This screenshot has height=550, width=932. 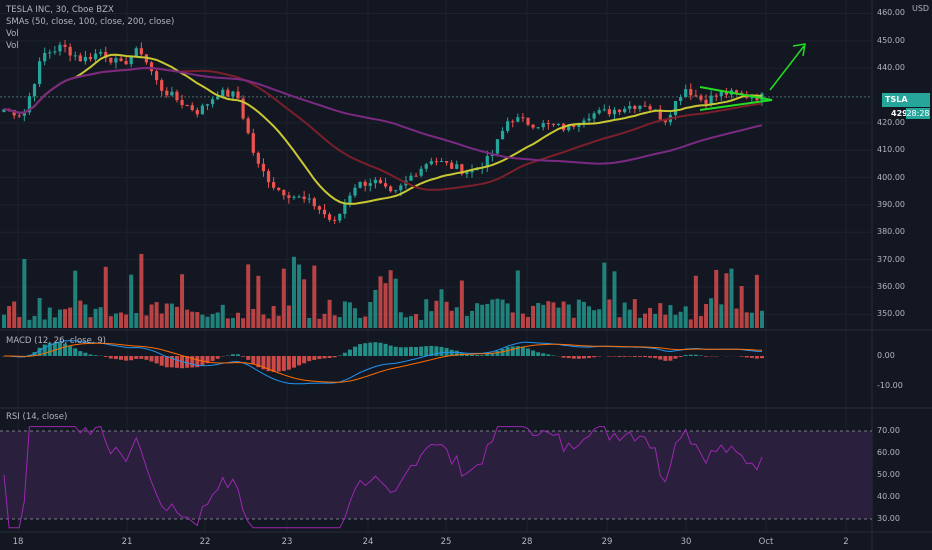 What do you see at coordinates (787, 68) in the screenshot?
I see `up-arrow` at bounding box center [787, 68].